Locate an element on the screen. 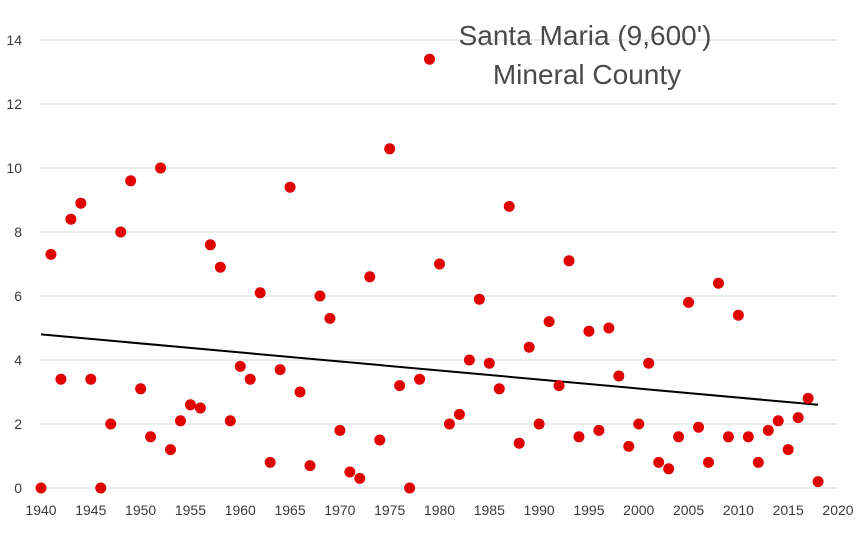  x-tick-label: 1955 is located at coordinates (190, 510).